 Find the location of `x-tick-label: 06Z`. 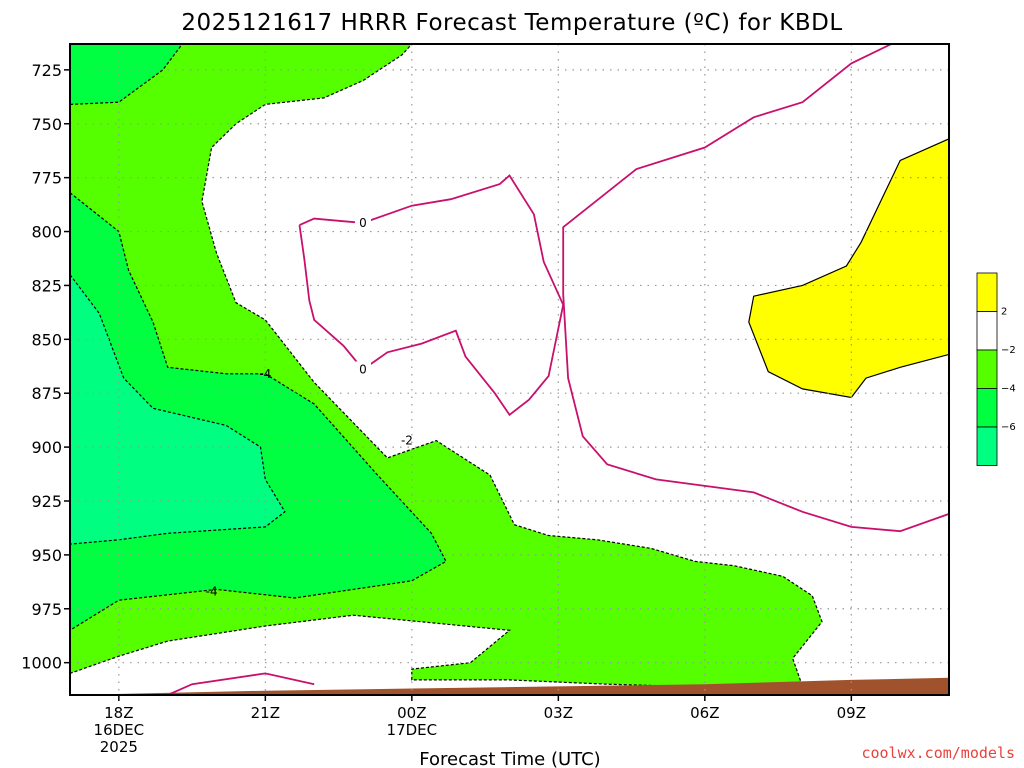

x-tick-label: 06Z is located at coordinates (704, 713).